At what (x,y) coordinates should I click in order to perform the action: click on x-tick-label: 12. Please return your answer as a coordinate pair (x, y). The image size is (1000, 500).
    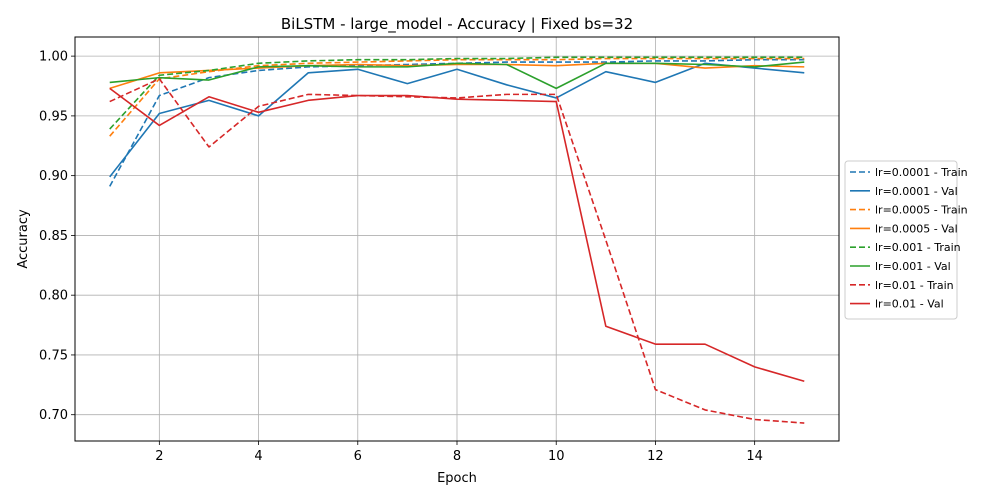
    Looking at the image, I should click on (655, 456).